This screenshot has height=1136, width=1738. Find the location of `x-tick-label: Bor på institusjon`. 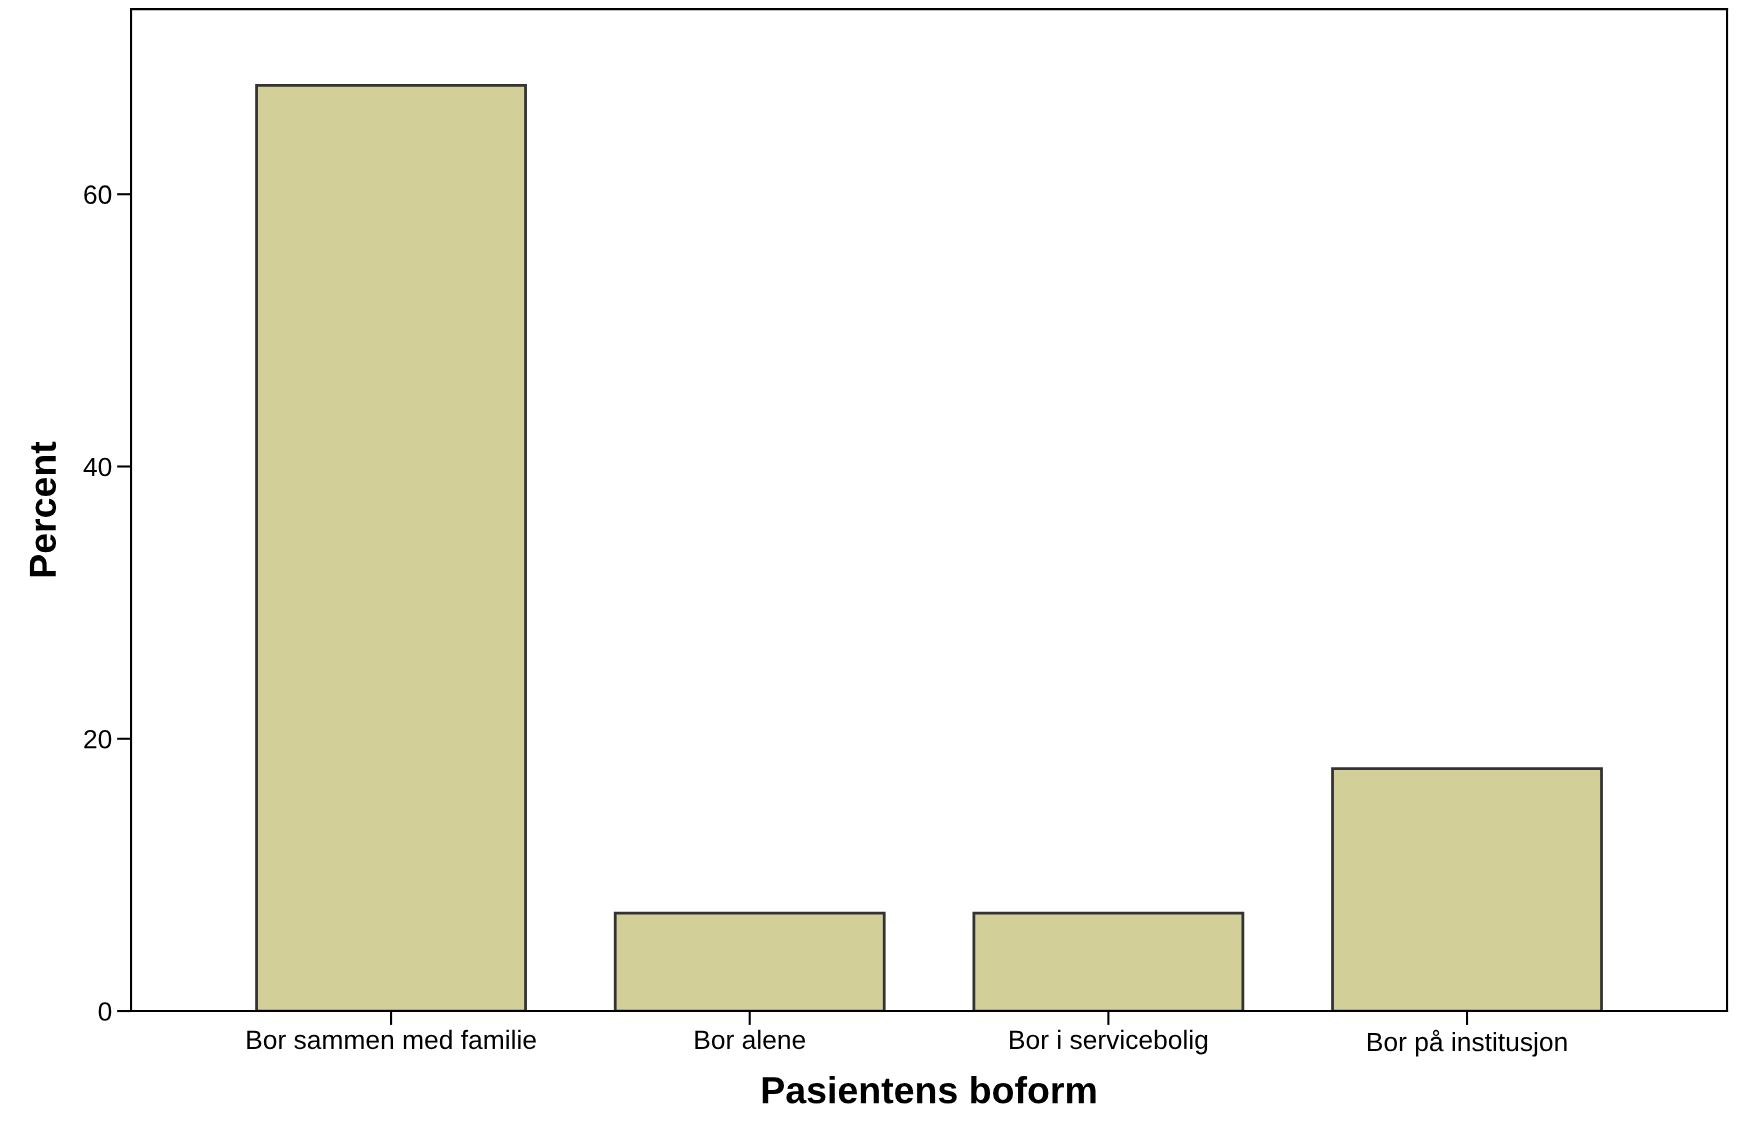

x-tick-label: Bor på institusjon is located at coordinates (1467, 1043).